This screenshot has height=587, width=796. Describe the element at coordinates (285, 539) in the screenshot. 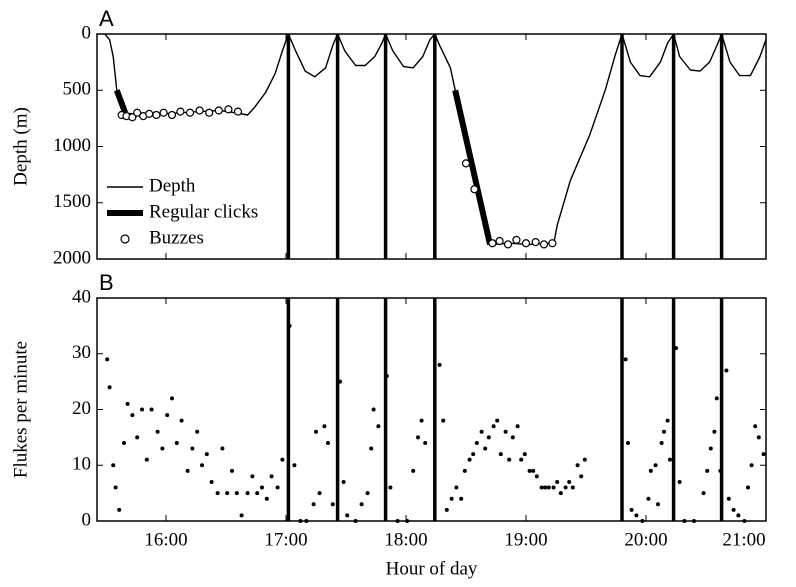

I see `x-tick-label: 17:00` at that location.